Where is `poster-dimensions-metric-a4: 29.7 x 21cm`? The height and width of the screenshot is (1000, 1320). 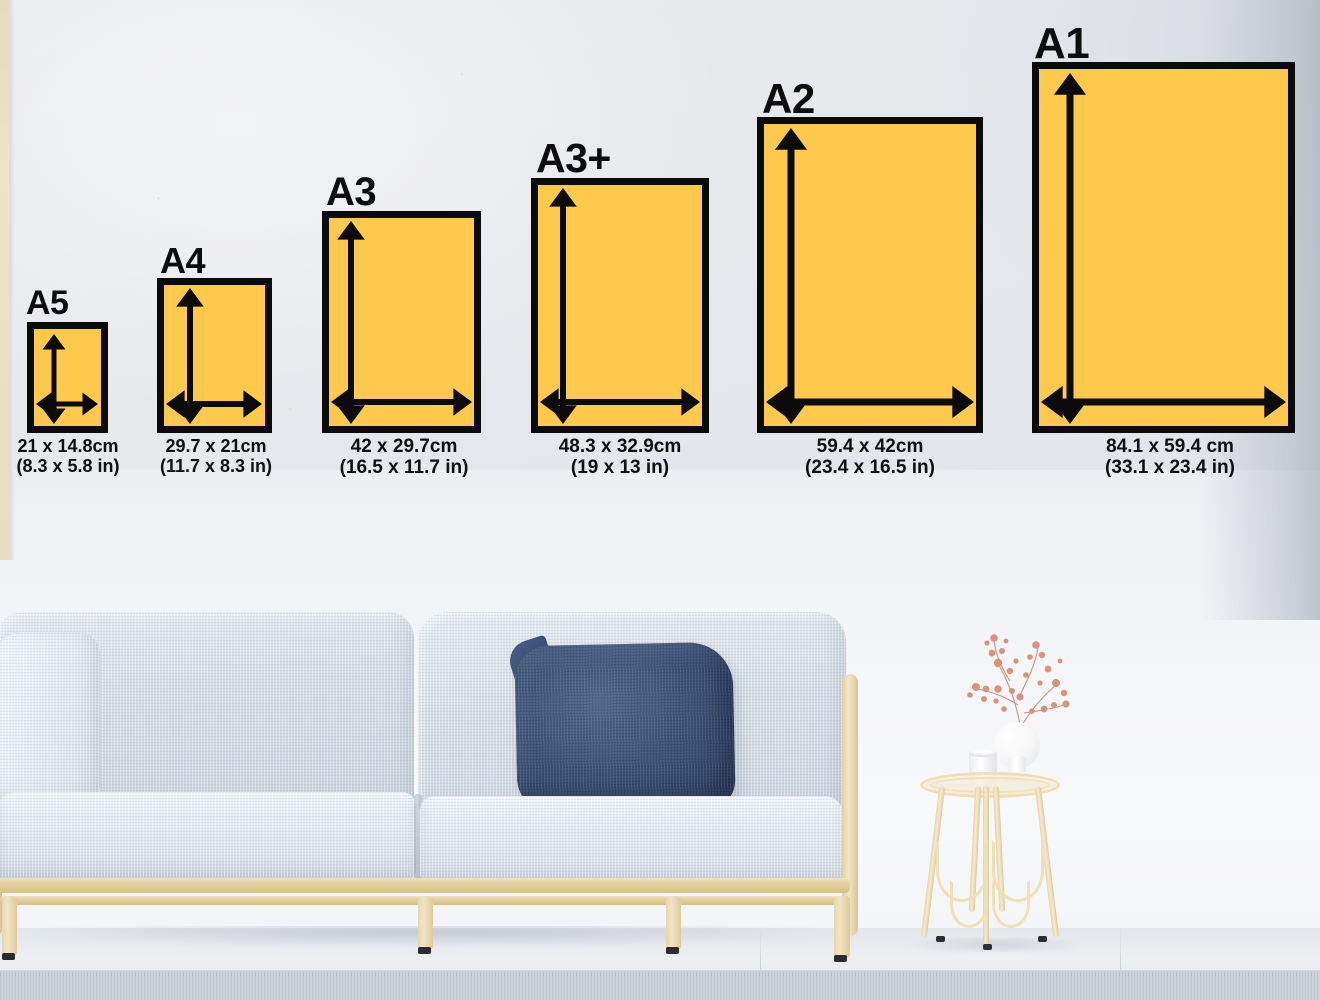
poster-dimensions-metric-a4: 29.7 x 21cm is located at coordinates (216, 446).